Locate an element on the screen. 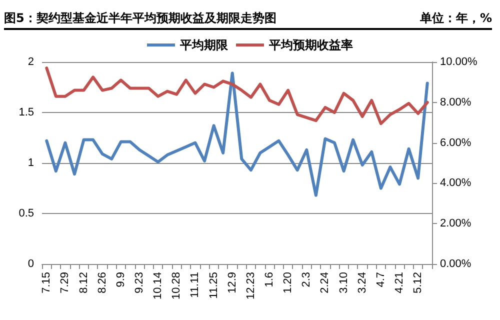 The width and height of the screenshot is (500, 320). x-tick-label: 9.23 is located at coordinates (140, 283).